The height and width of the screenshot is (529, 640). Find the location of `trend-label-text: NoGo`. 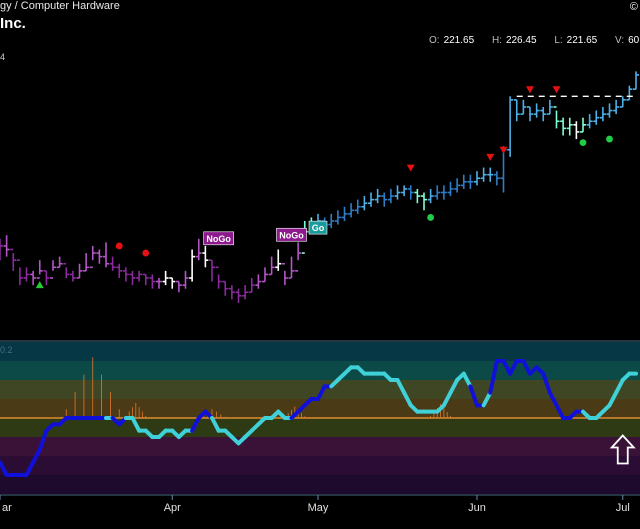

trend-label-text: NoGo is located at coordinates (218, 239).